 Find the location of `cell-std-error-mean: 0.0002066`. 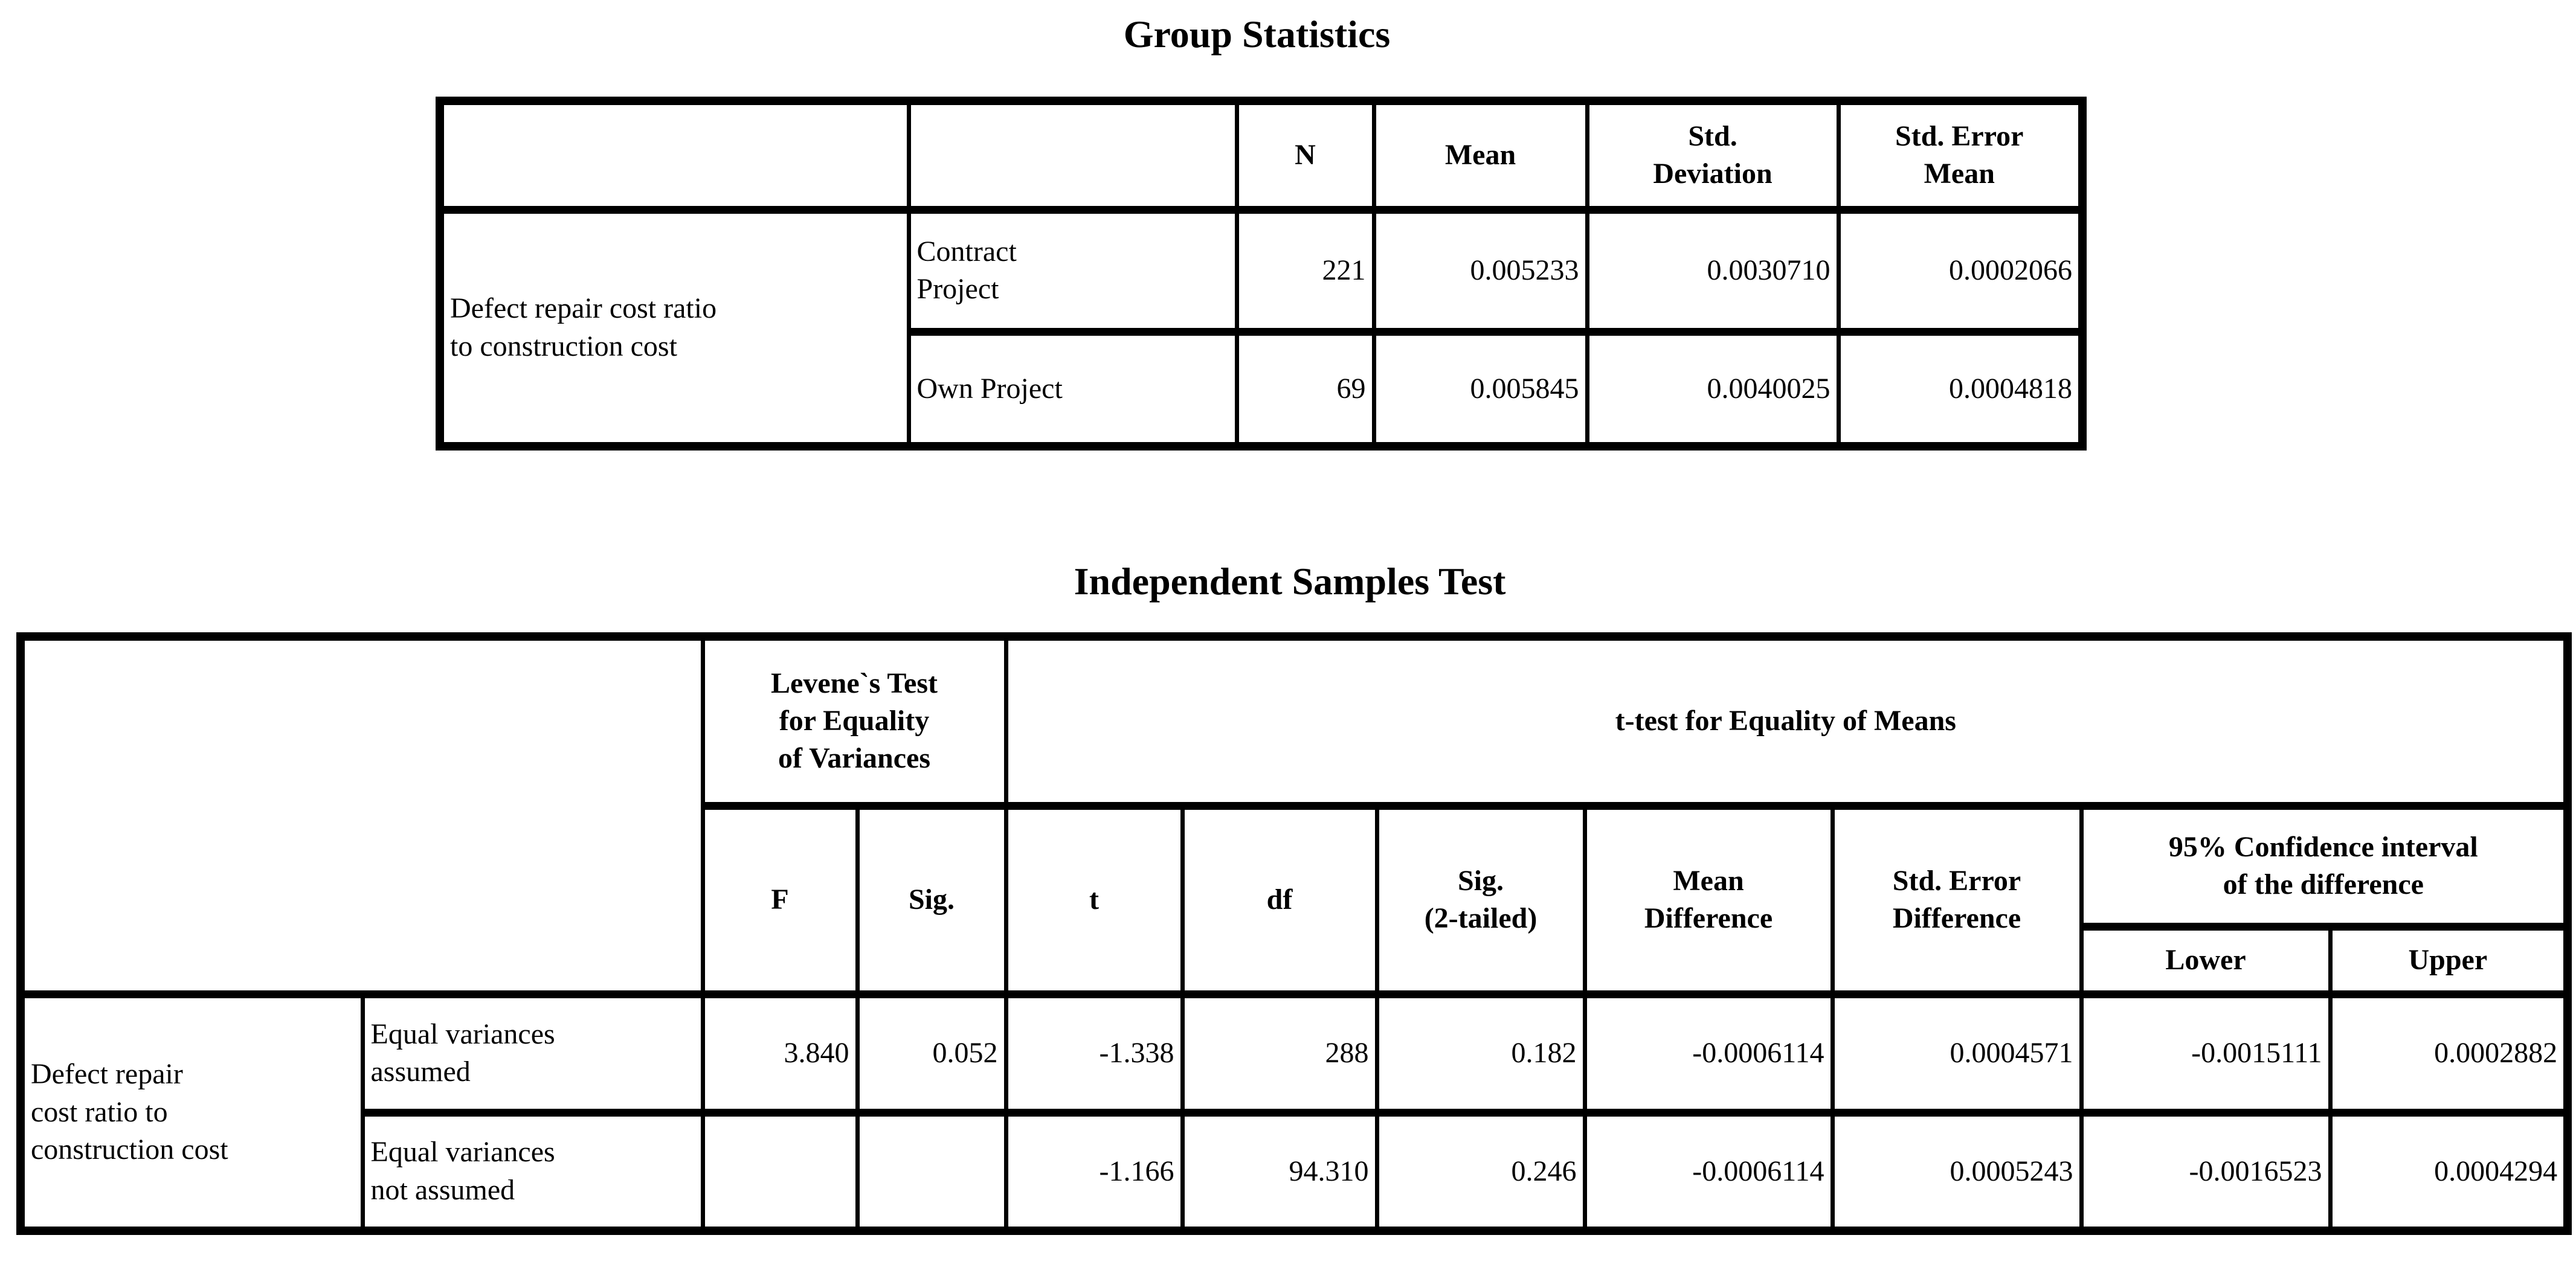

cell-std-error-mean: 0.0002066 is located at coordinates (1961, 270).